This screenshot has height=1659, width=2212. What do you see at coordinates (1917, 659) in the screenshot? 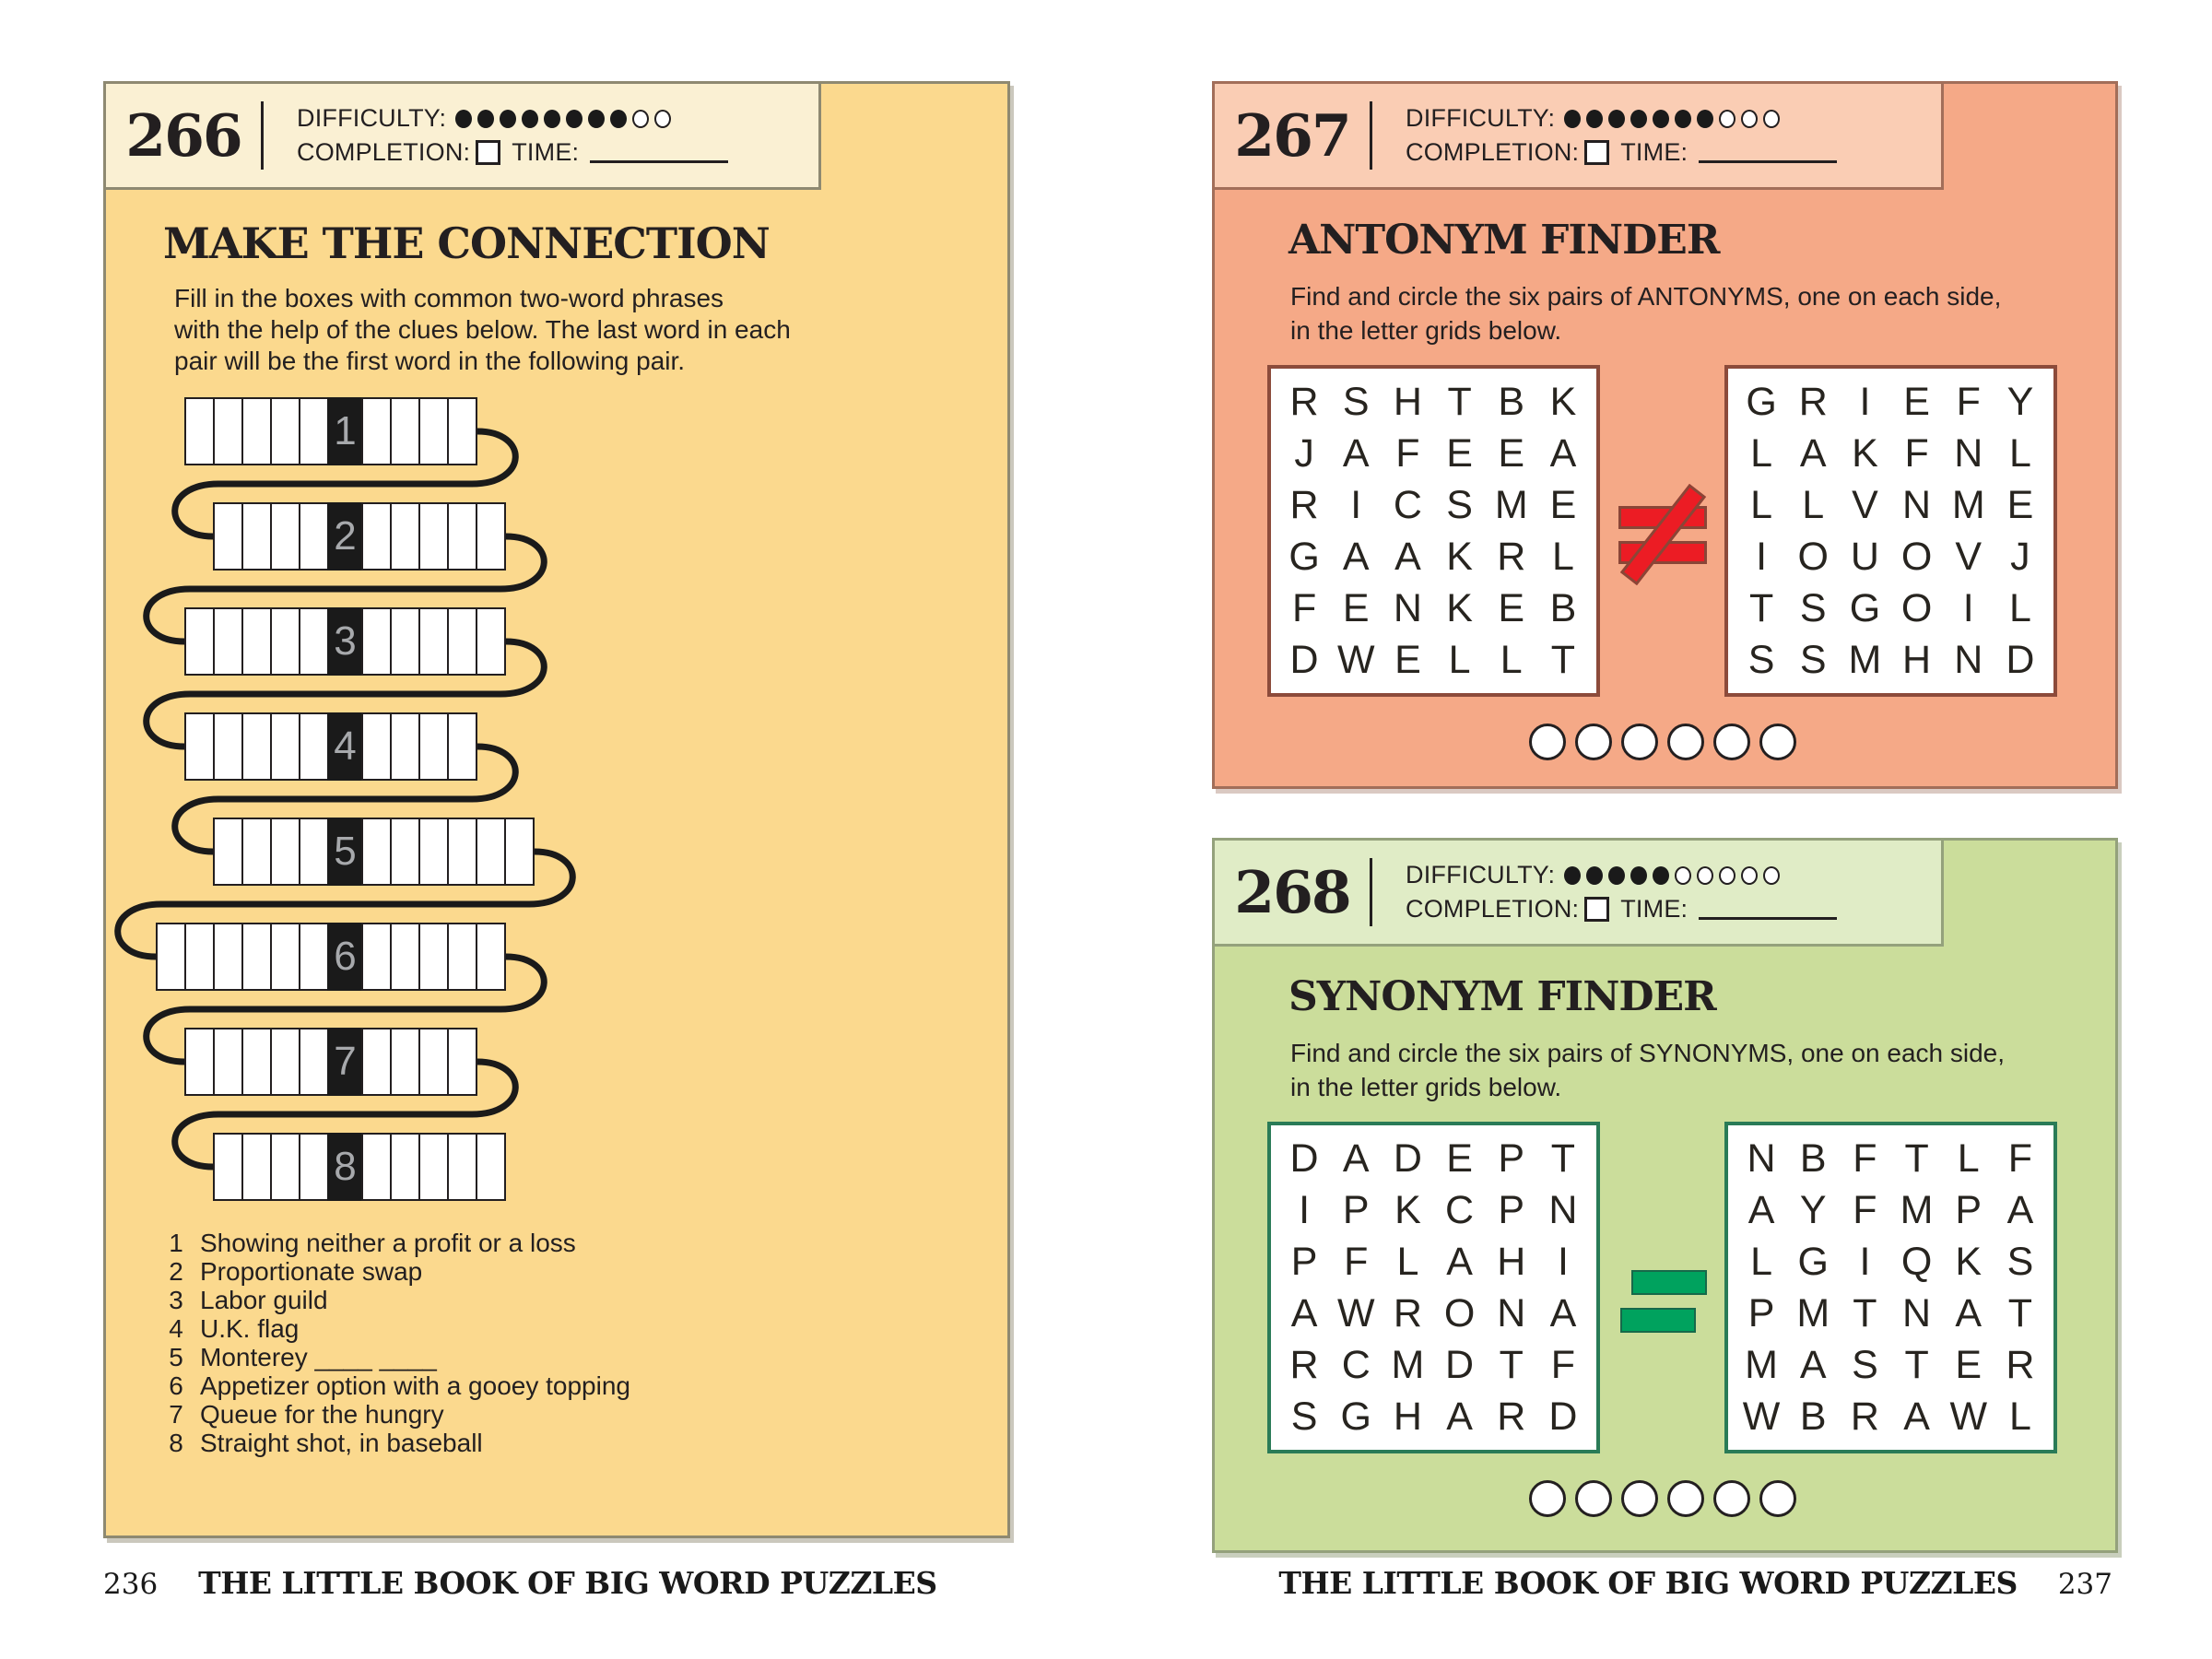
I see `grid-letter: H` at bounding box center [1917, 659].